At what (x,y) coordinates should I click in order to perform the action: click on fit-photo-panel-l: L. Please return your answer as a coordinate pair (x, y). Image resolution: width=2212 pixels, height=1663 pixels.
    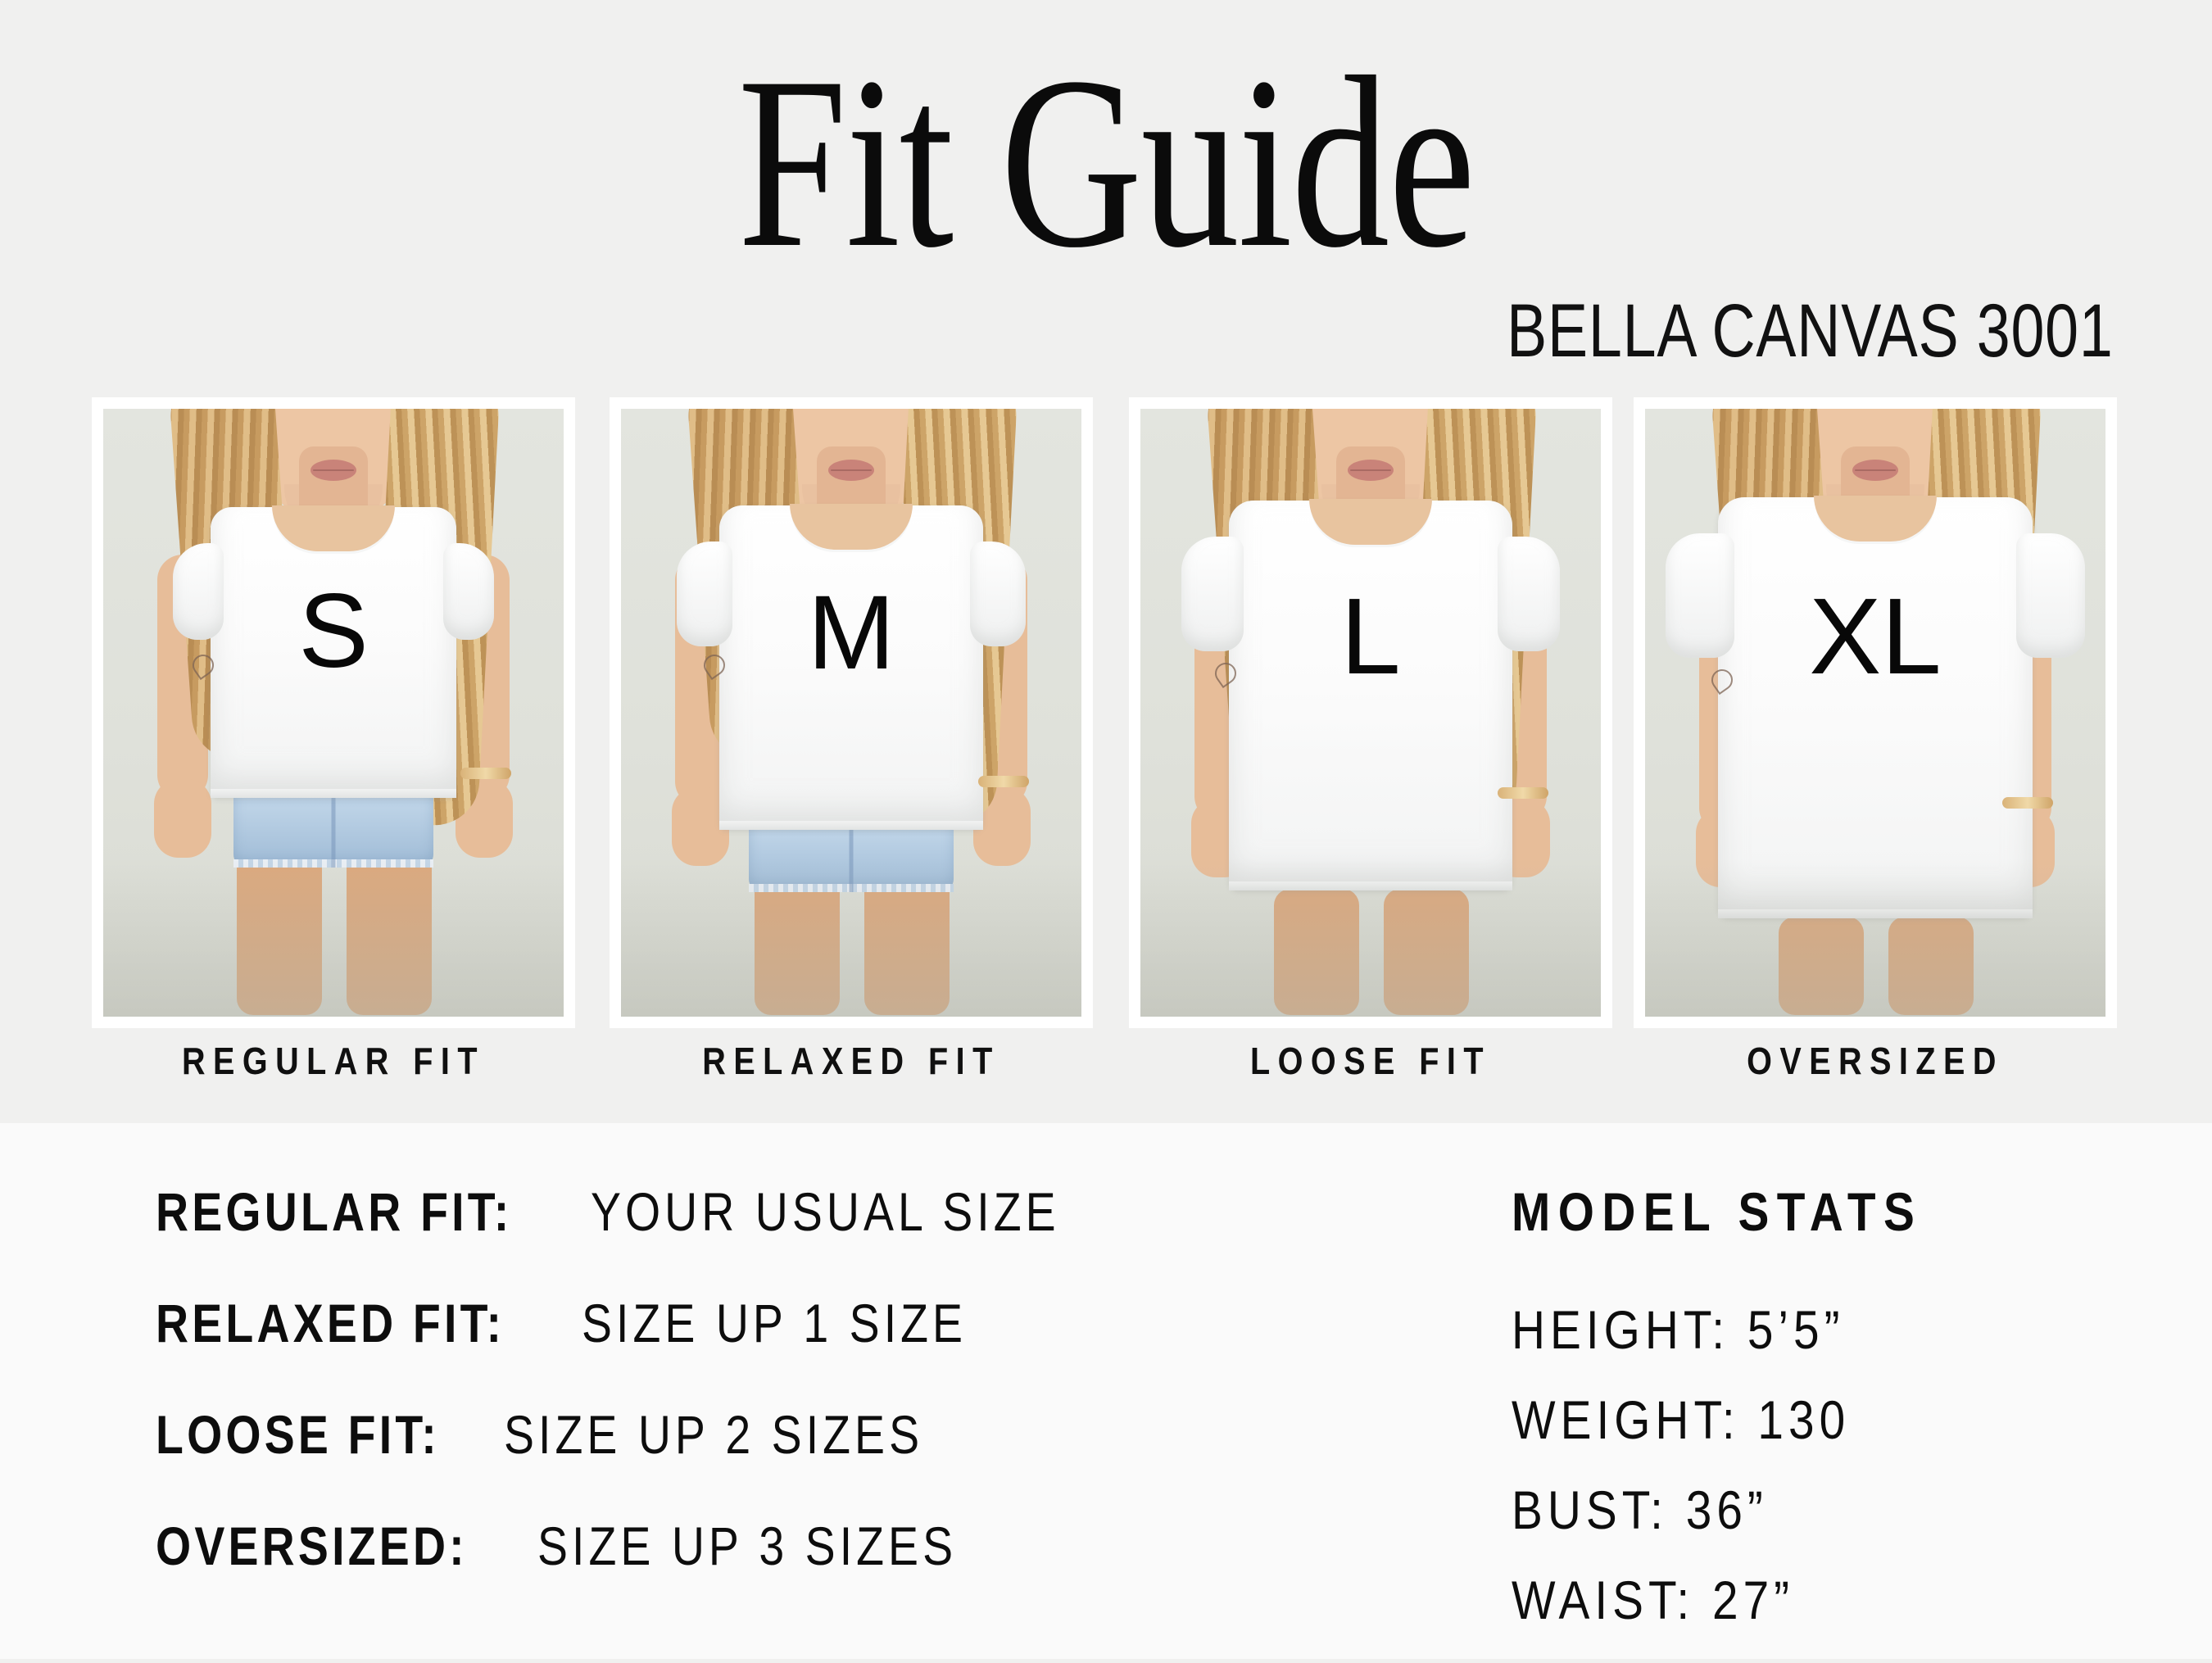
    Looking at the image, I should click on (1370, 712).